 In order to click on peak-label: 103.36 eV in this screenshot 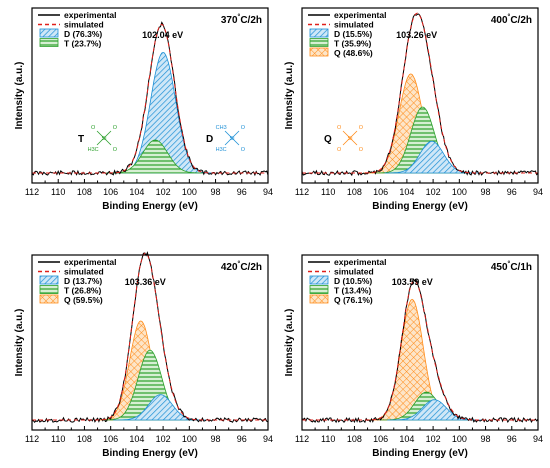, I will do `click(145, 282)`.